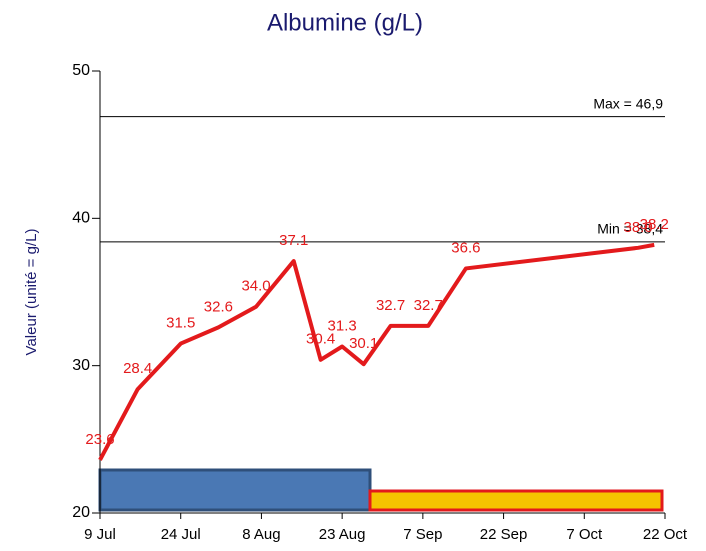 The width and height of the screenshot is (706, 551). What do you see at coordinates (218, 306) in the screenshot?
I see `data-label: 32.6` at bounding box center [218, 306].